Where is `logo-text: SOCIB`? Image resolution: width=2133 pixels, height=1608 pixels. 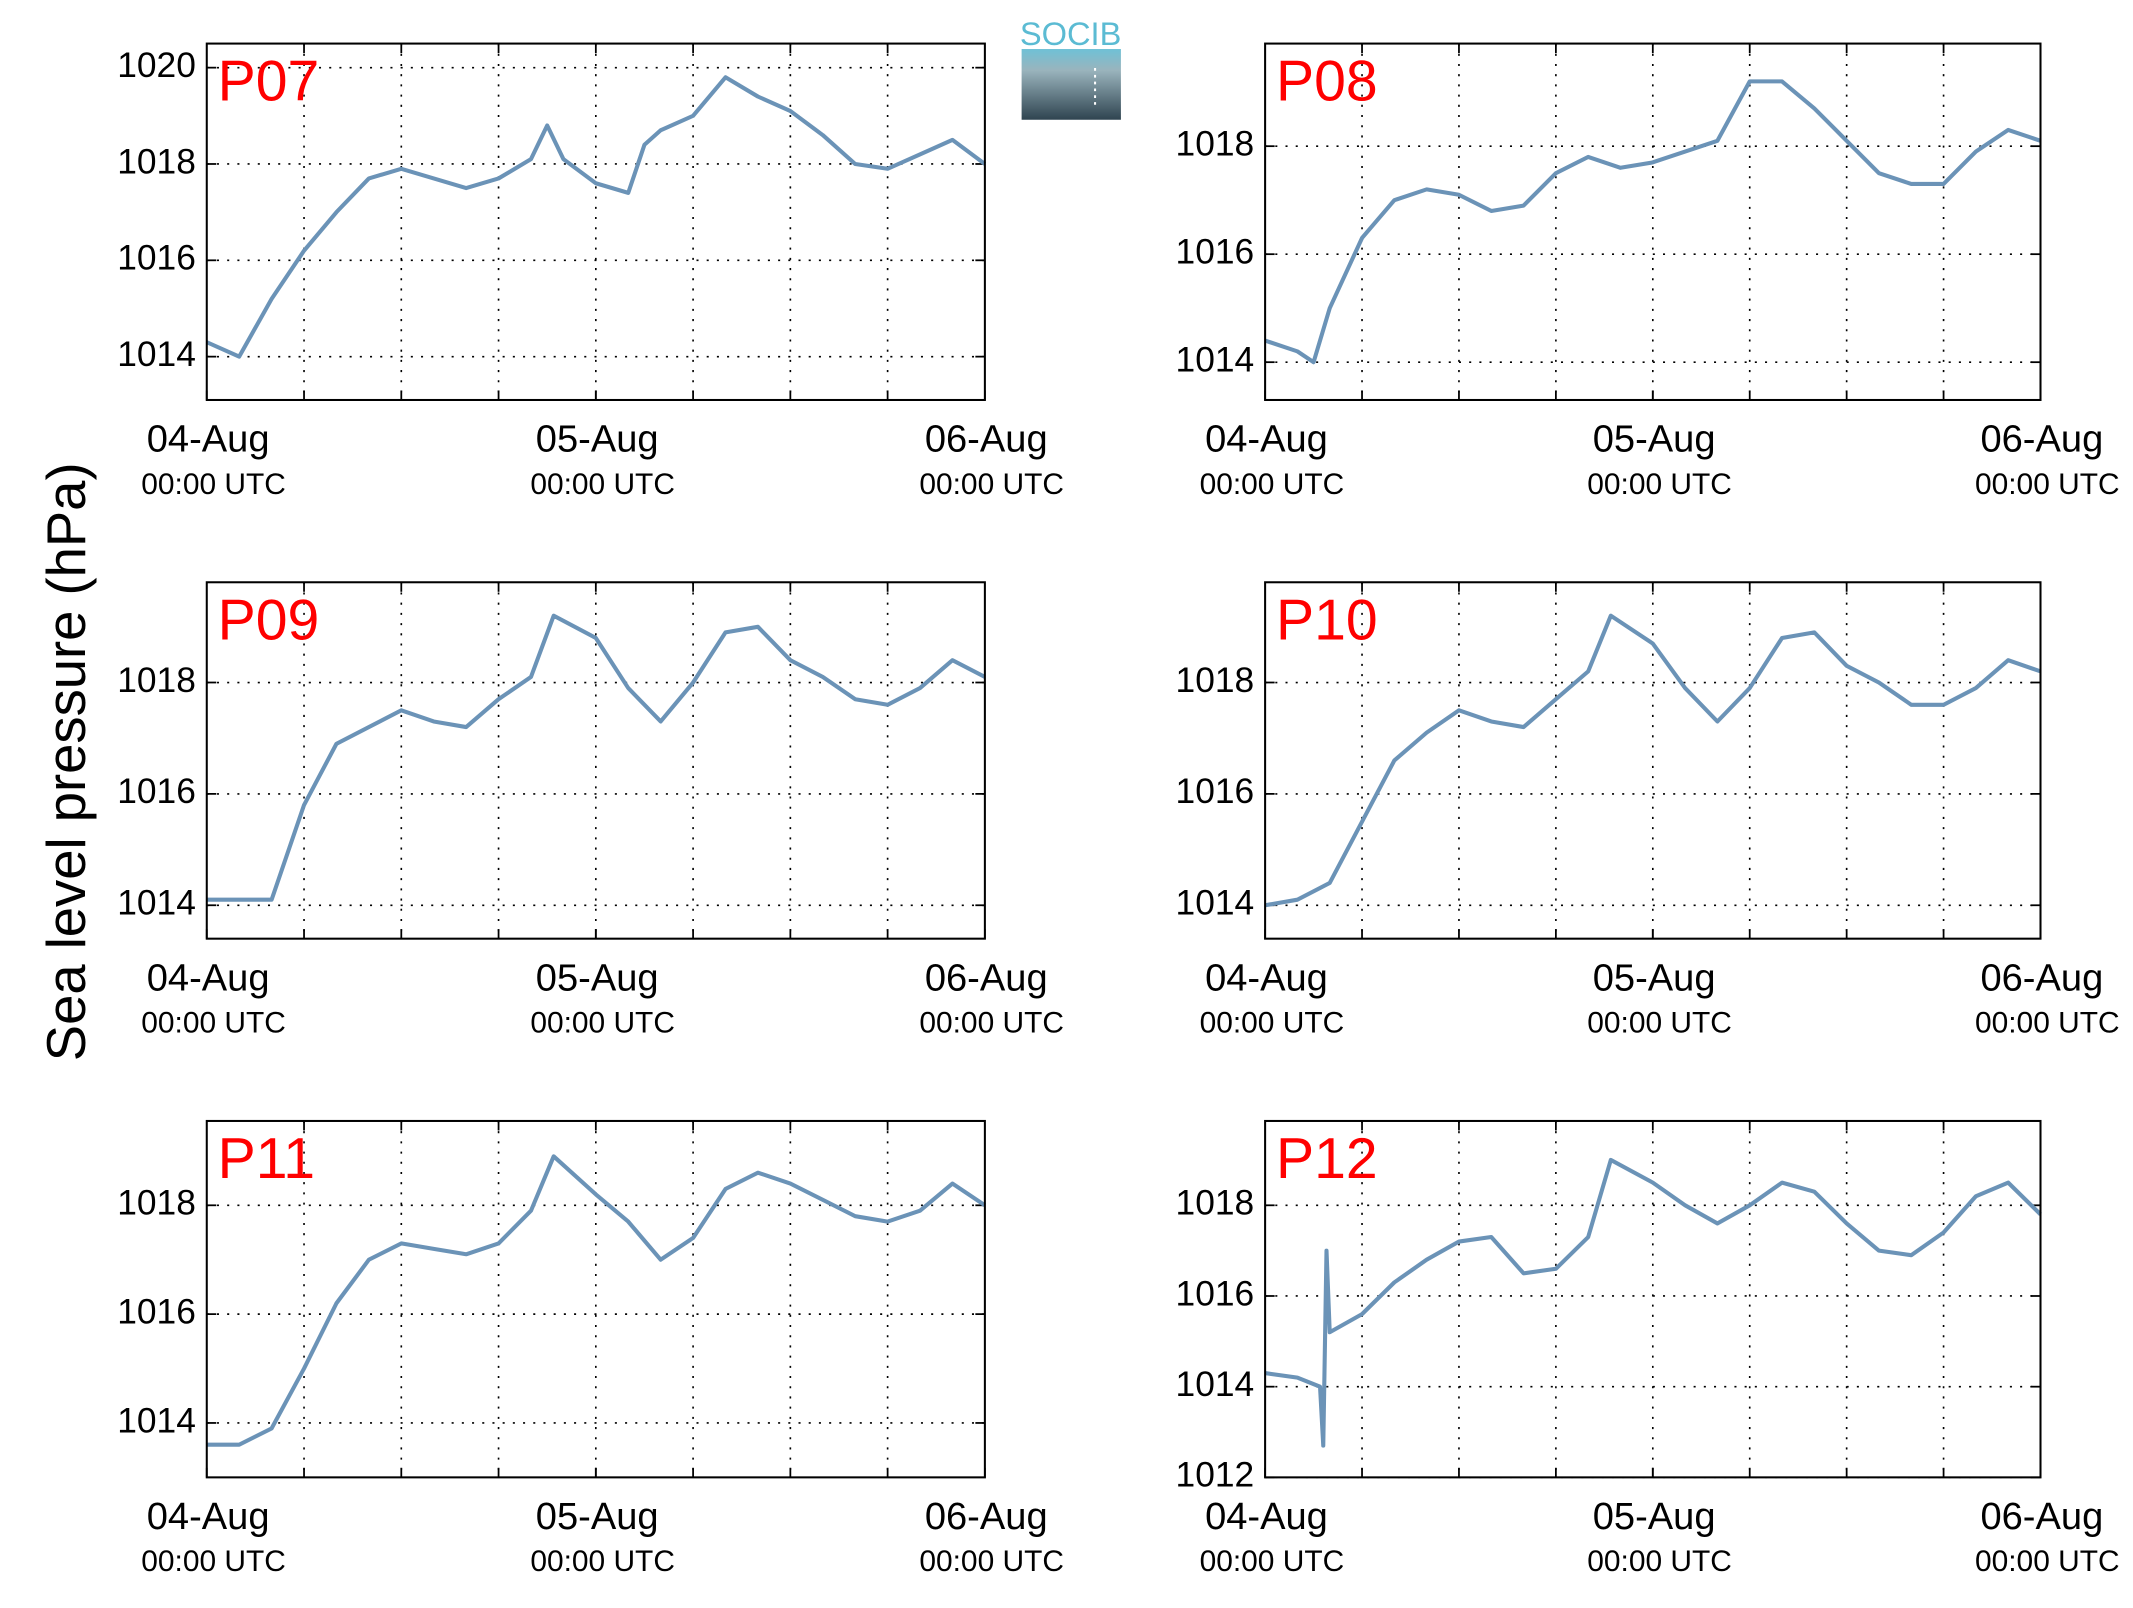 logo-text: SOCIB is located at coordinates (1071, 33).